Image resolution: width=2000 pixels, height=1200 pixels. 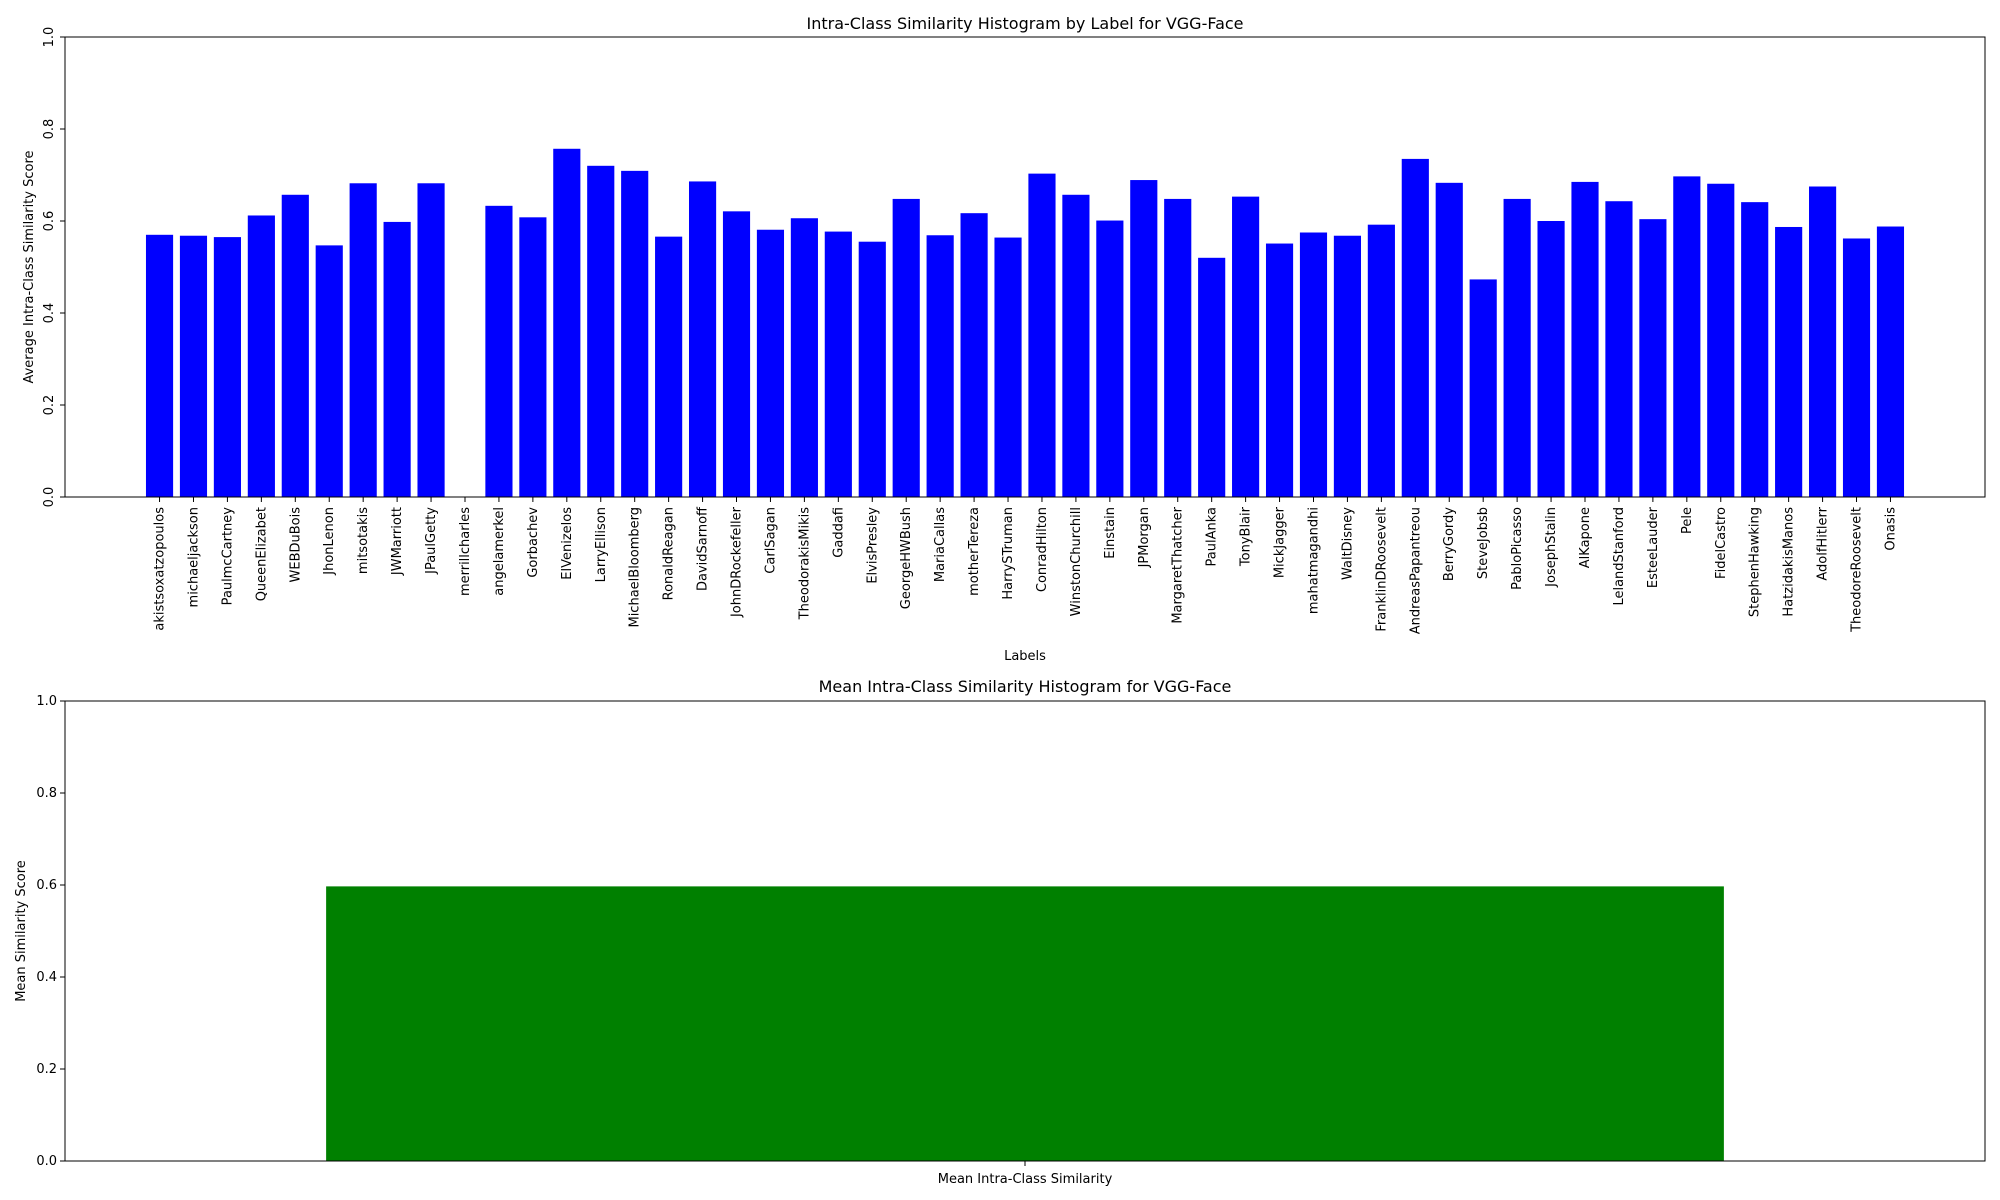 I want to click on x-tick-label: michaeljackson, so click(x=193, y=557).